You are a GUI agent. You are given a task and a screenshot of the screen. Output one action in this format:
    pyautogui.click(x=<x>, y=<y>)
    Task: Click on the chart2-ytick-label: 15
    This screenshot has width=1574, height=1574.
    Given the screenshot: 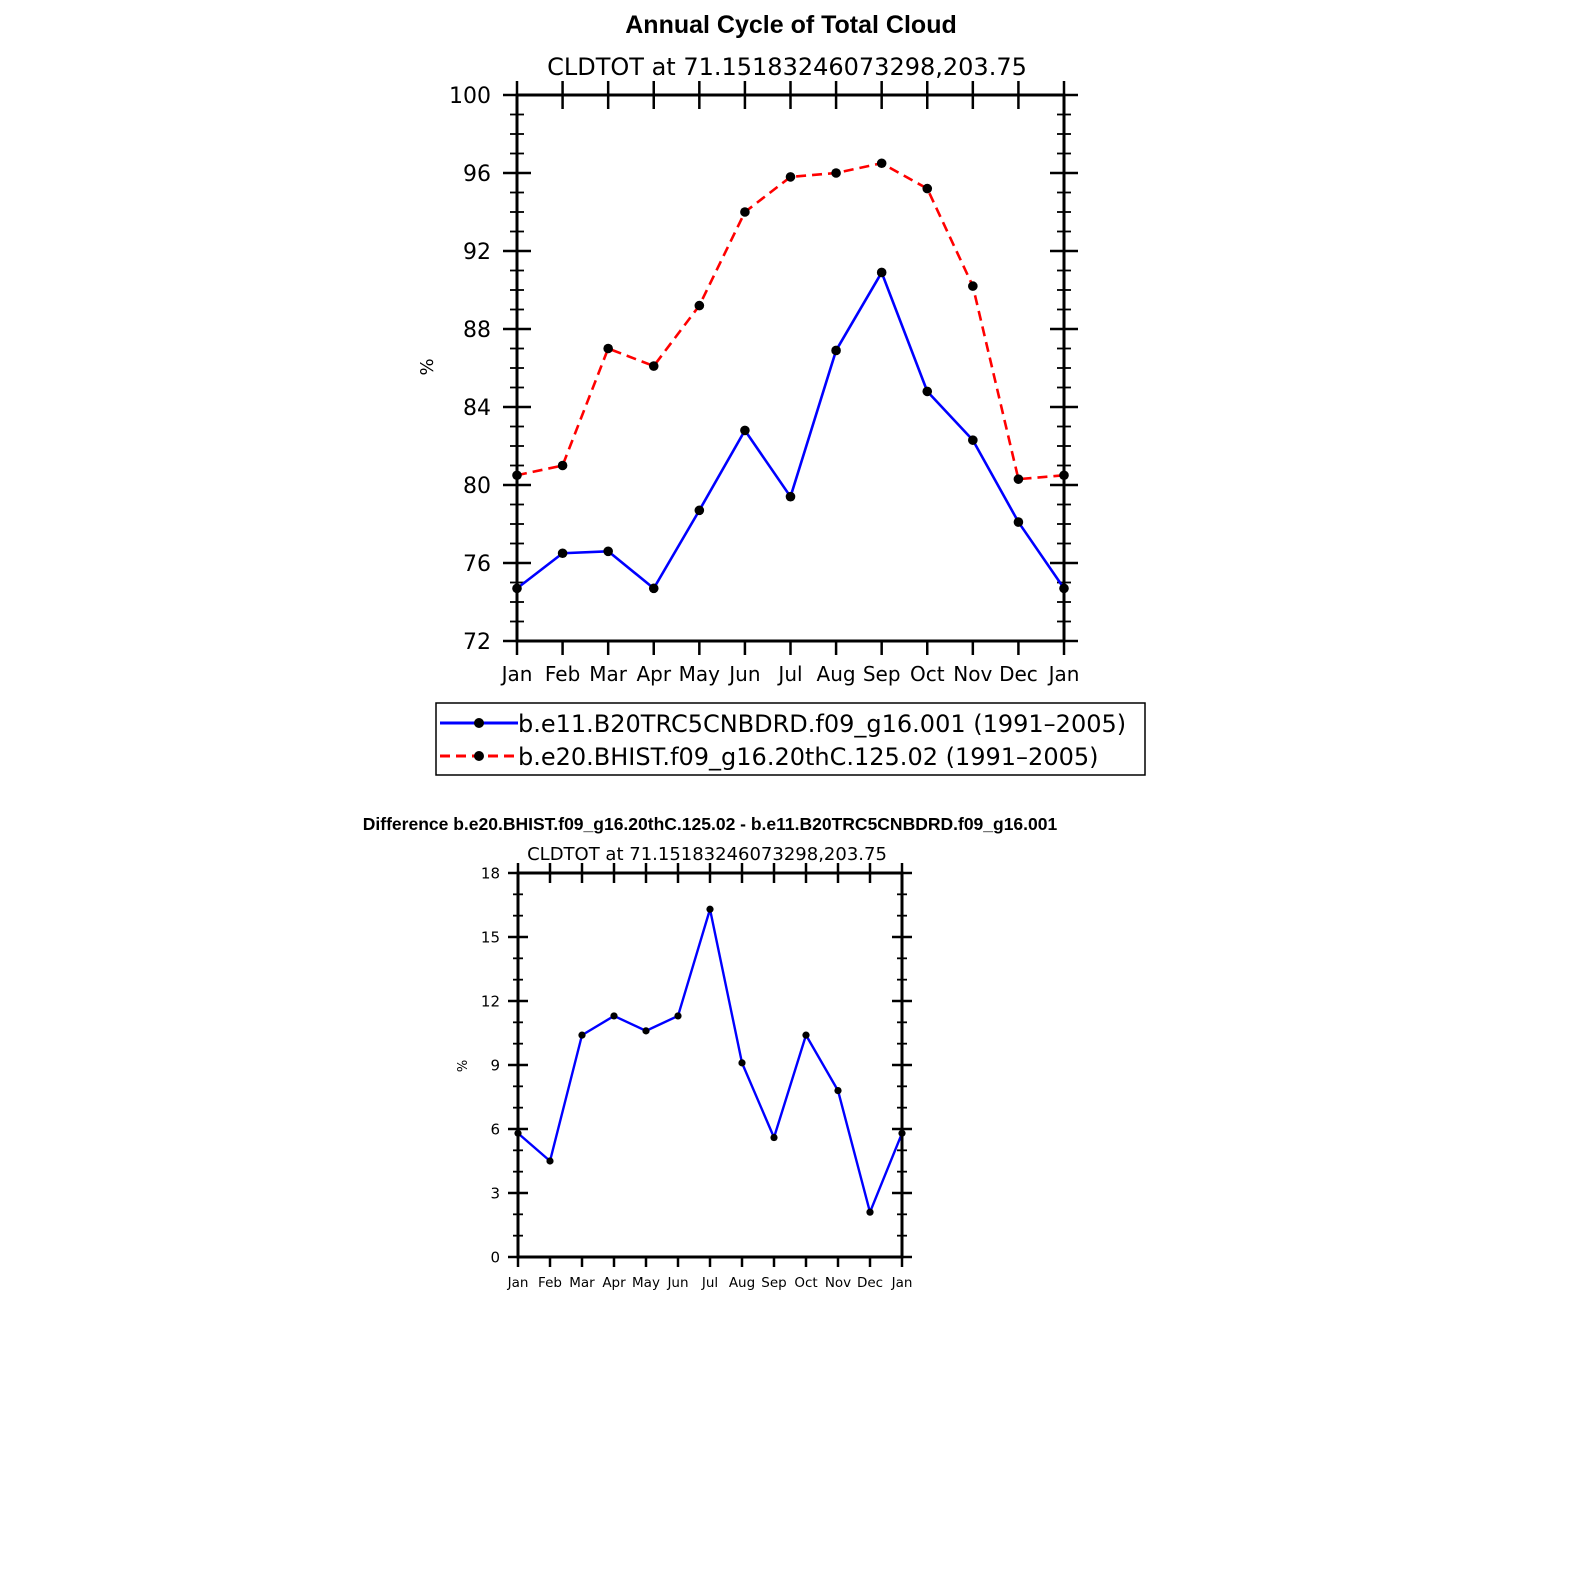 What is the action you would take?
    pyautogui.click(x=490, y=937)
    